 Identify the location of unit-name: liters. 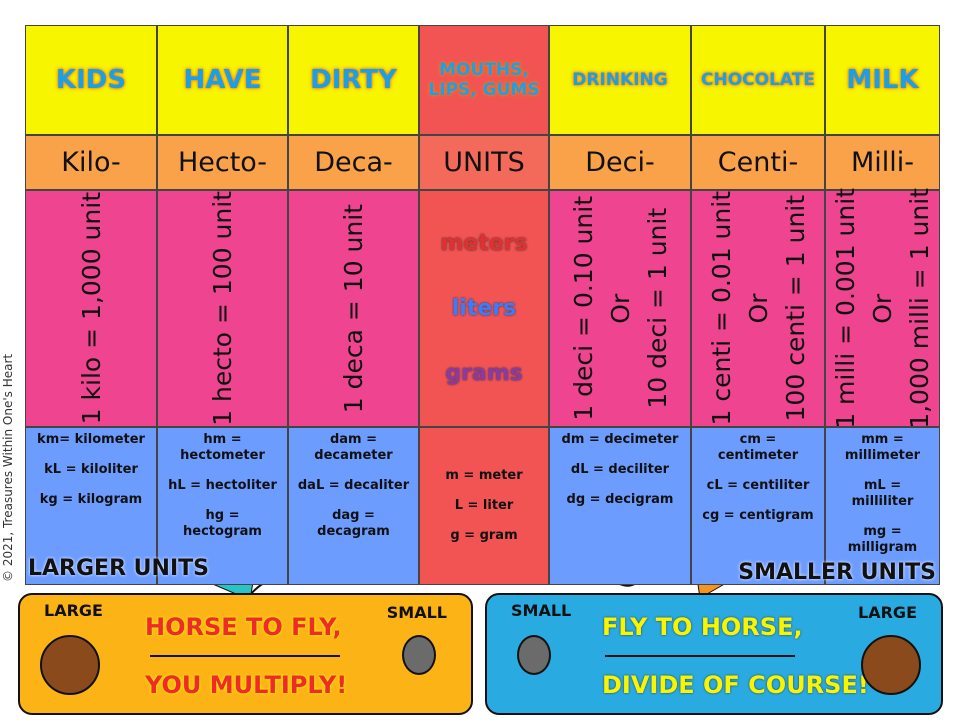
(484, 308).